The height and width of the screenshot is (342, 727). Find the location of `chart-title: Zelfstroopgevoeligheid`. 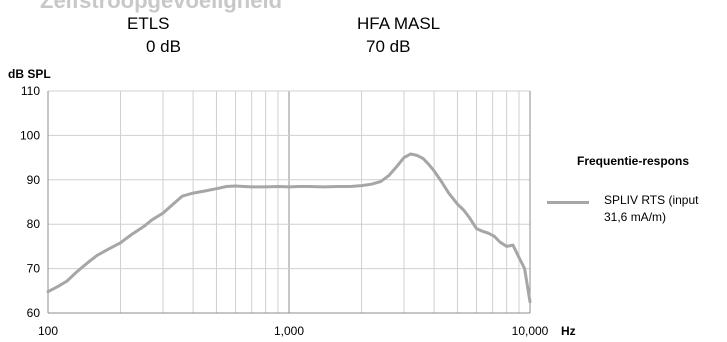

chart-title: Zelfstroopgevoeligheid is located at coordinates (161, 6).